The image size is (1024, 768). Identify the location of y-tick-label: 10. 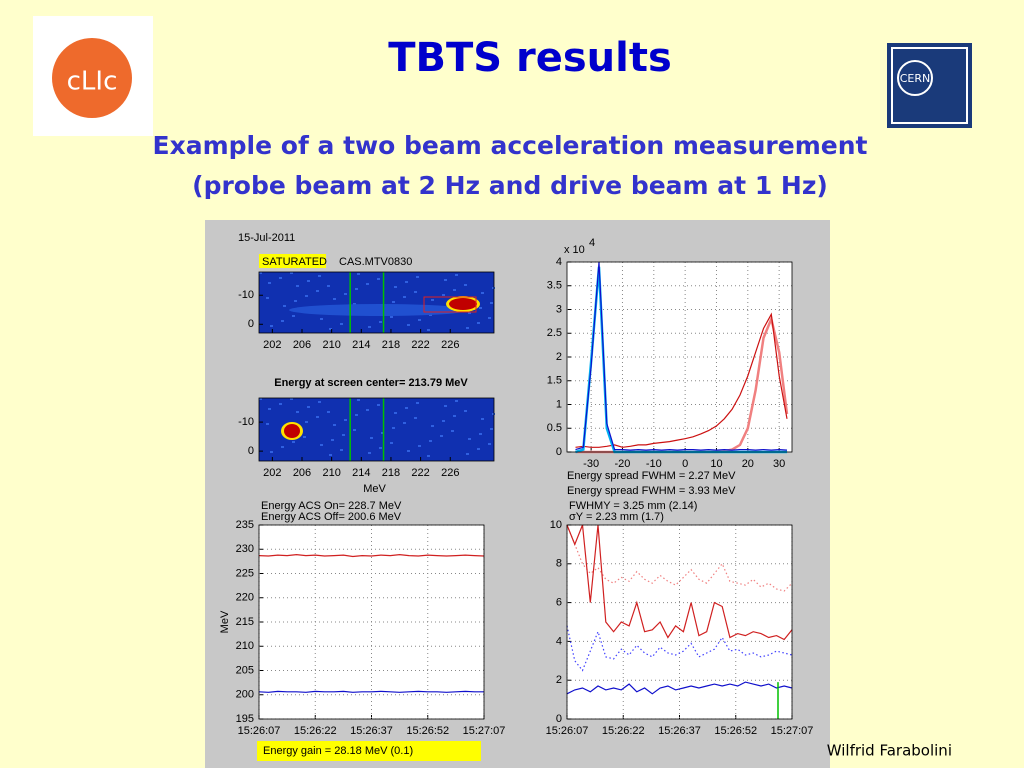
(556, 525).